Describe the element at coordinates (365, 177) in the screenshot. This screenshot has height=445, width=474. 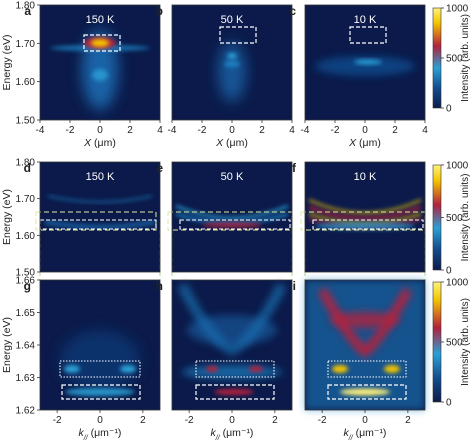
I see `panel-temperature-f: 10 K` at that location.